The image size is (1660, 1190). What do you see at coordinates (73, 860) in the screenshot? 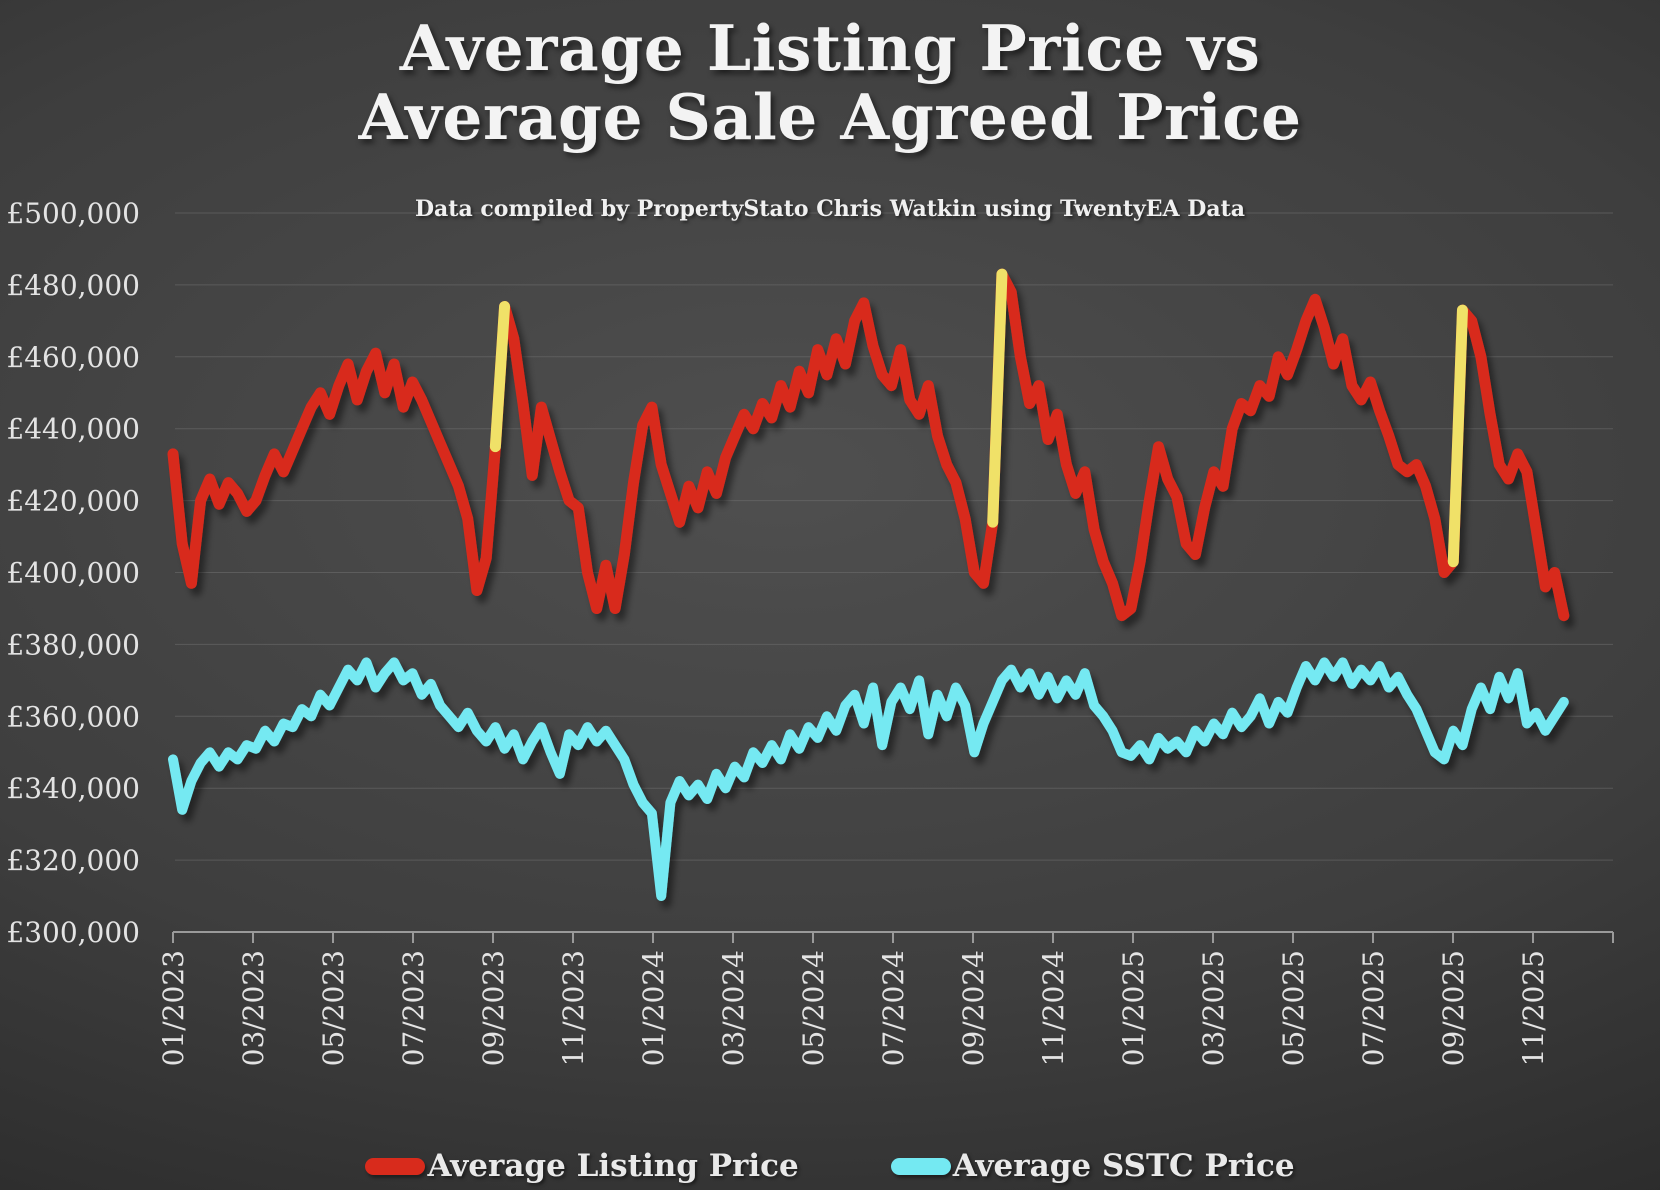
I see `y-tick-label: £320,000` at bounding box center [73, 860].